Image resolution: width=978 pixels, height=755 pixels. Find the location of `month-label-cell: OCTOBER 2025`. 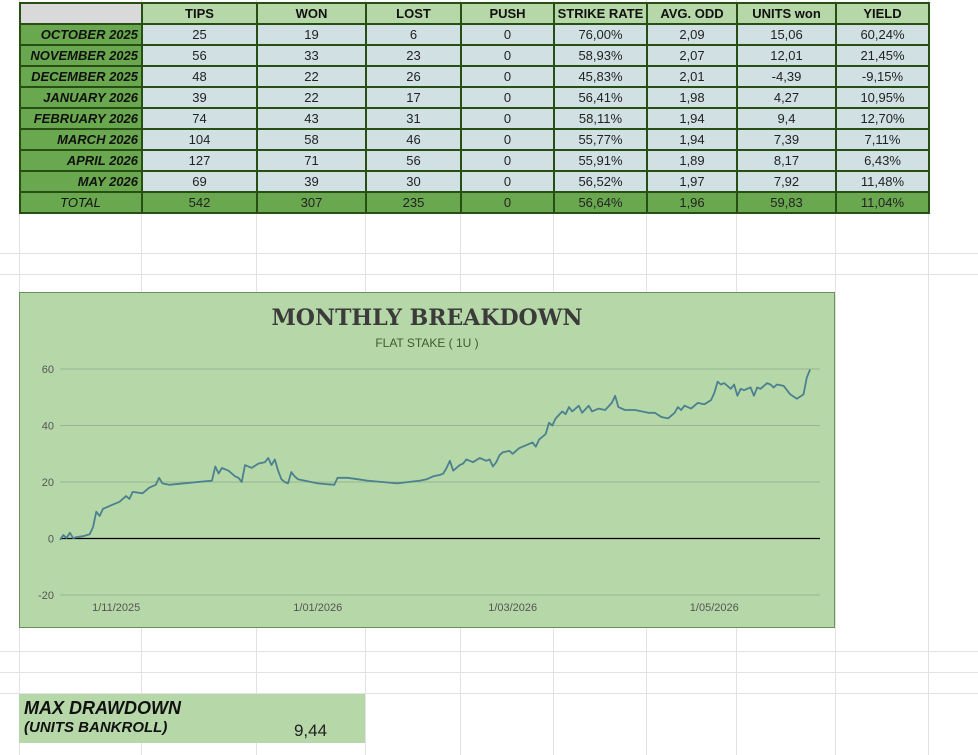

month-label-cell: OCTOBER 2025 is located at coordinates (81, 34).